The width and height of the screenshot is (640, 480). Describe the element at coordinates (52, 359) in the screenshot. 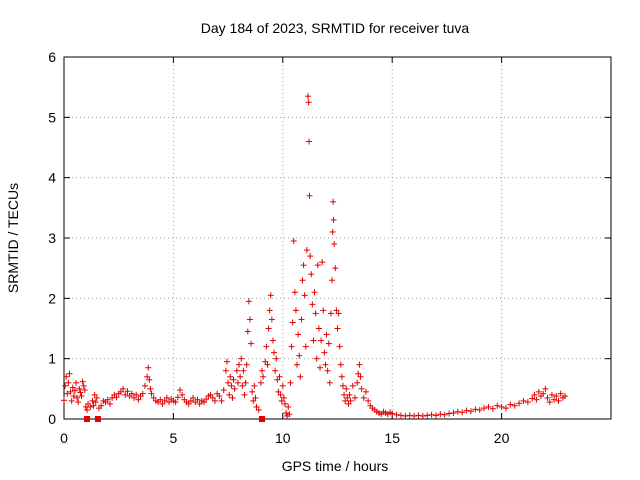

I see `y-tick-label: 1` at that location.